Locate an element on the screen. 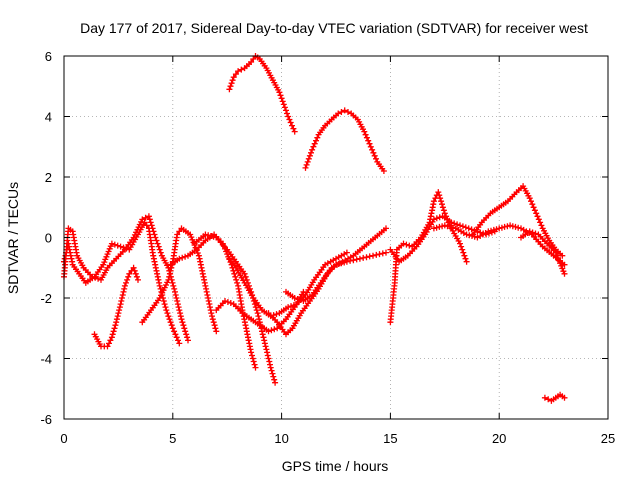 Image resolution: width=640 pixels, height=480 pixels. series-track-k is located at coordinates (262, 94).